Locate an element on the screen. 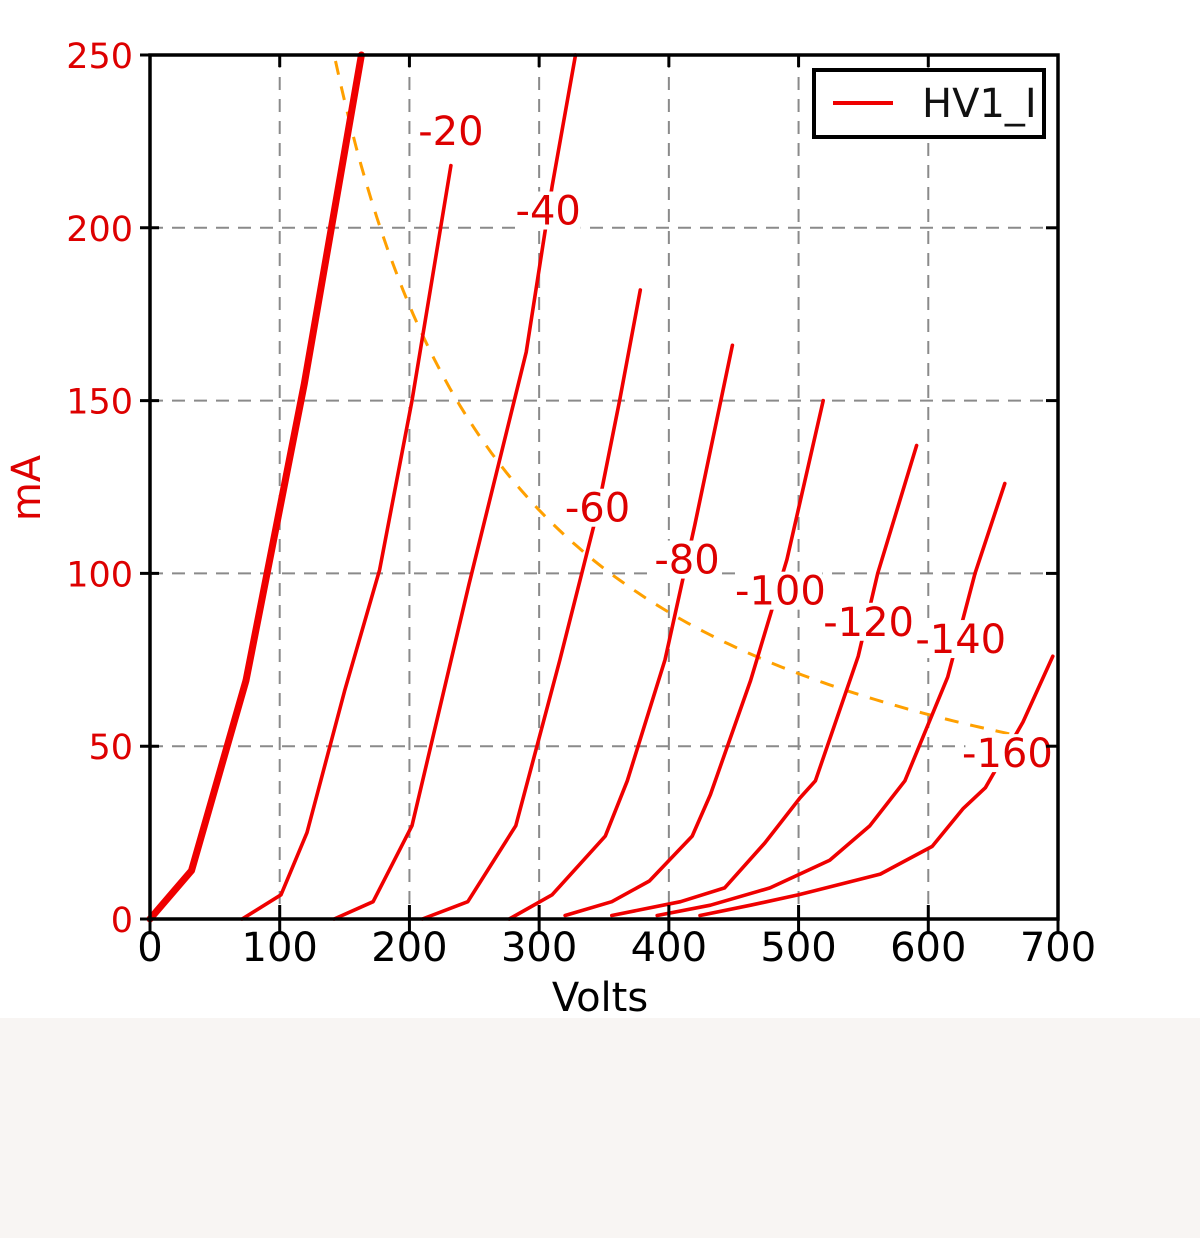  legend: HV1_I is located at coordinates (929, 103).